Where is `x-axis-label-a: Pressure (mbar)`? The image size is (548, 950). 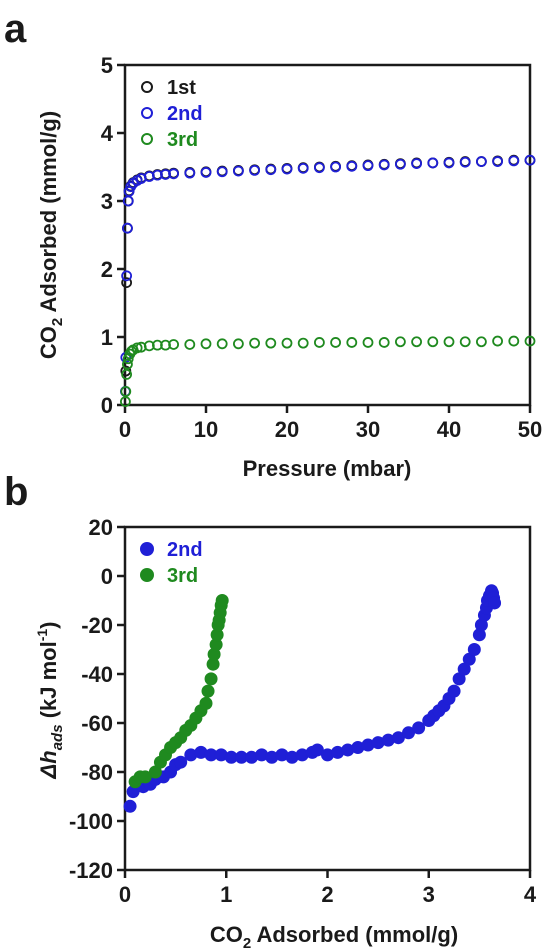 x-axis-label-a: Pressure (mbar) is located at coordinates (327, 468).